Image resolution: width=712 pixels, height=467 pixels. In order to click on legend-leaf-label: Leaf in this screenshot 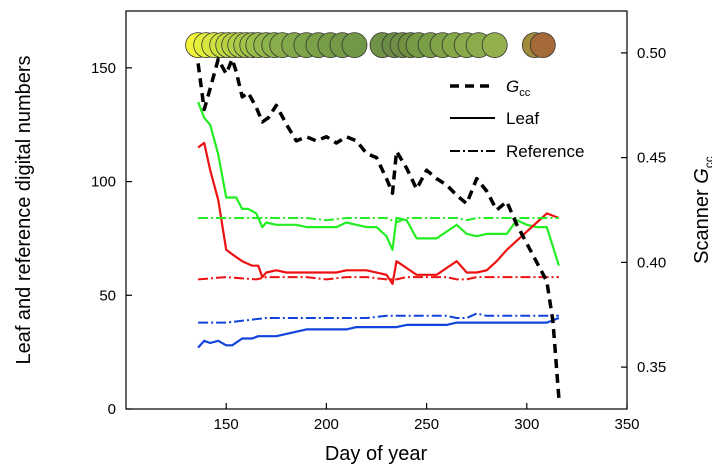, I will do `click(522, 118)`.